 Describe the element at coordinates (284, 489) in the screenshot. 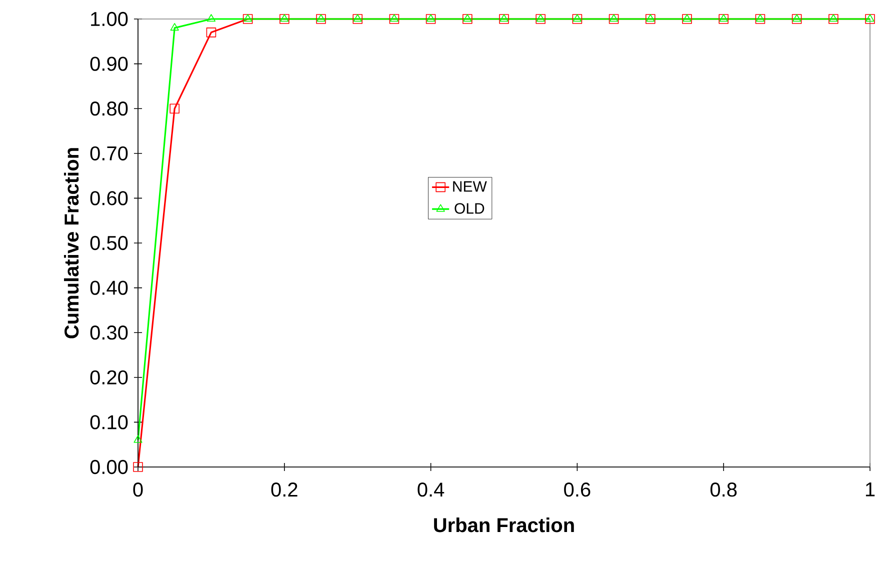

I see `x-tick-label: 0.2` at that location.